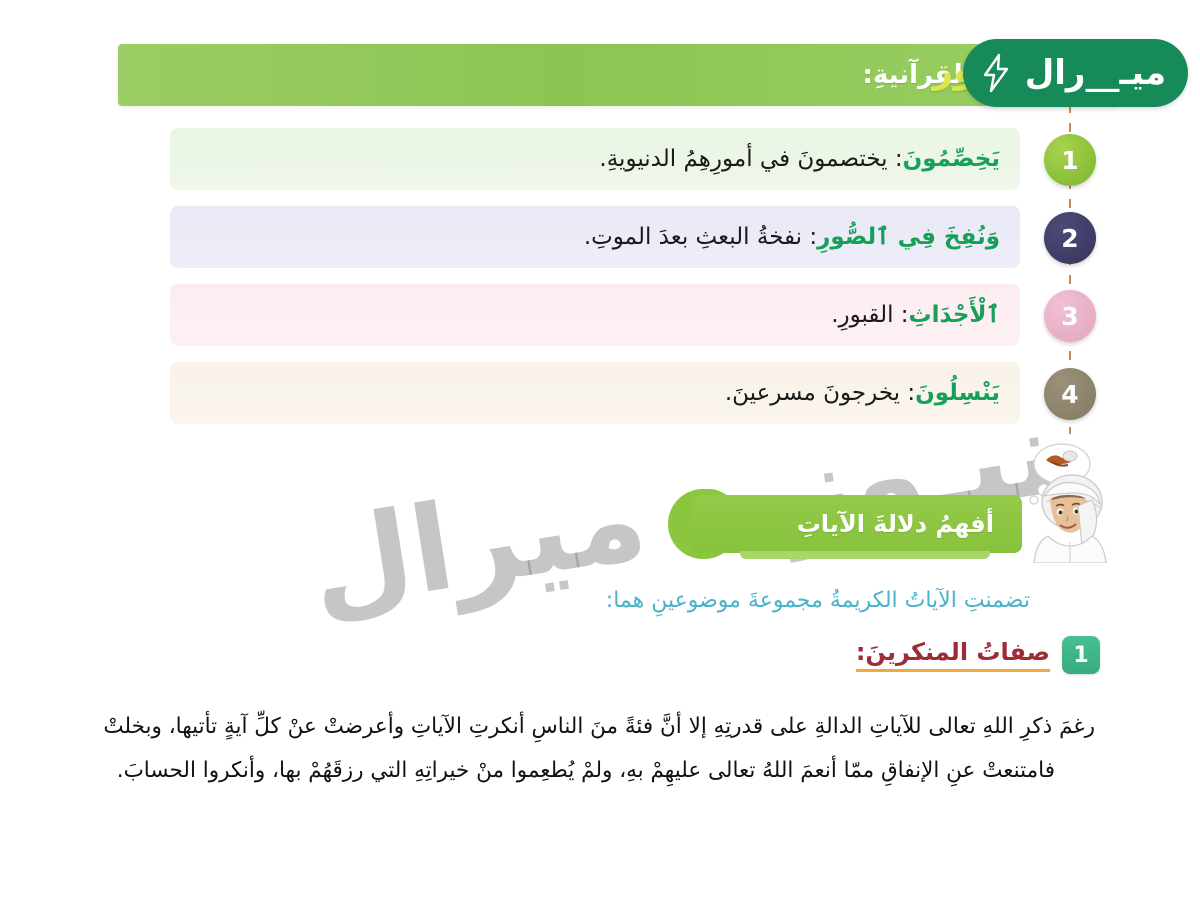  Describe the element at coordinates (952, 655) in the screenshot. I see `subsection-title: صفاتُ المنكرينَ:` at that location.